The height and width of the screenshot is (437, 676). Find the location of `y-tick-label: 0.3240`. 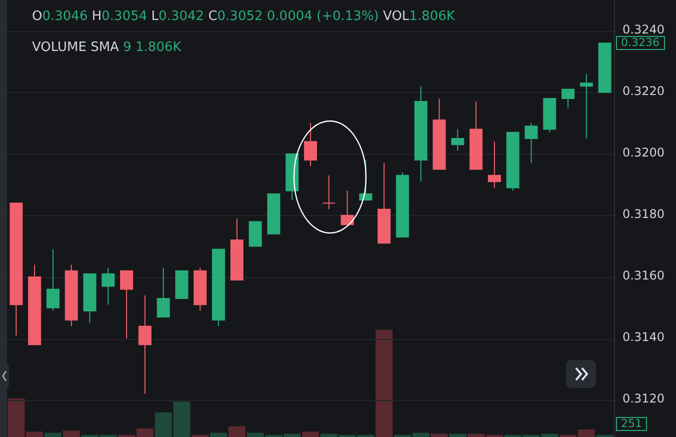

y-tick-label: 0.3240 is located at coordinates (643, 29).